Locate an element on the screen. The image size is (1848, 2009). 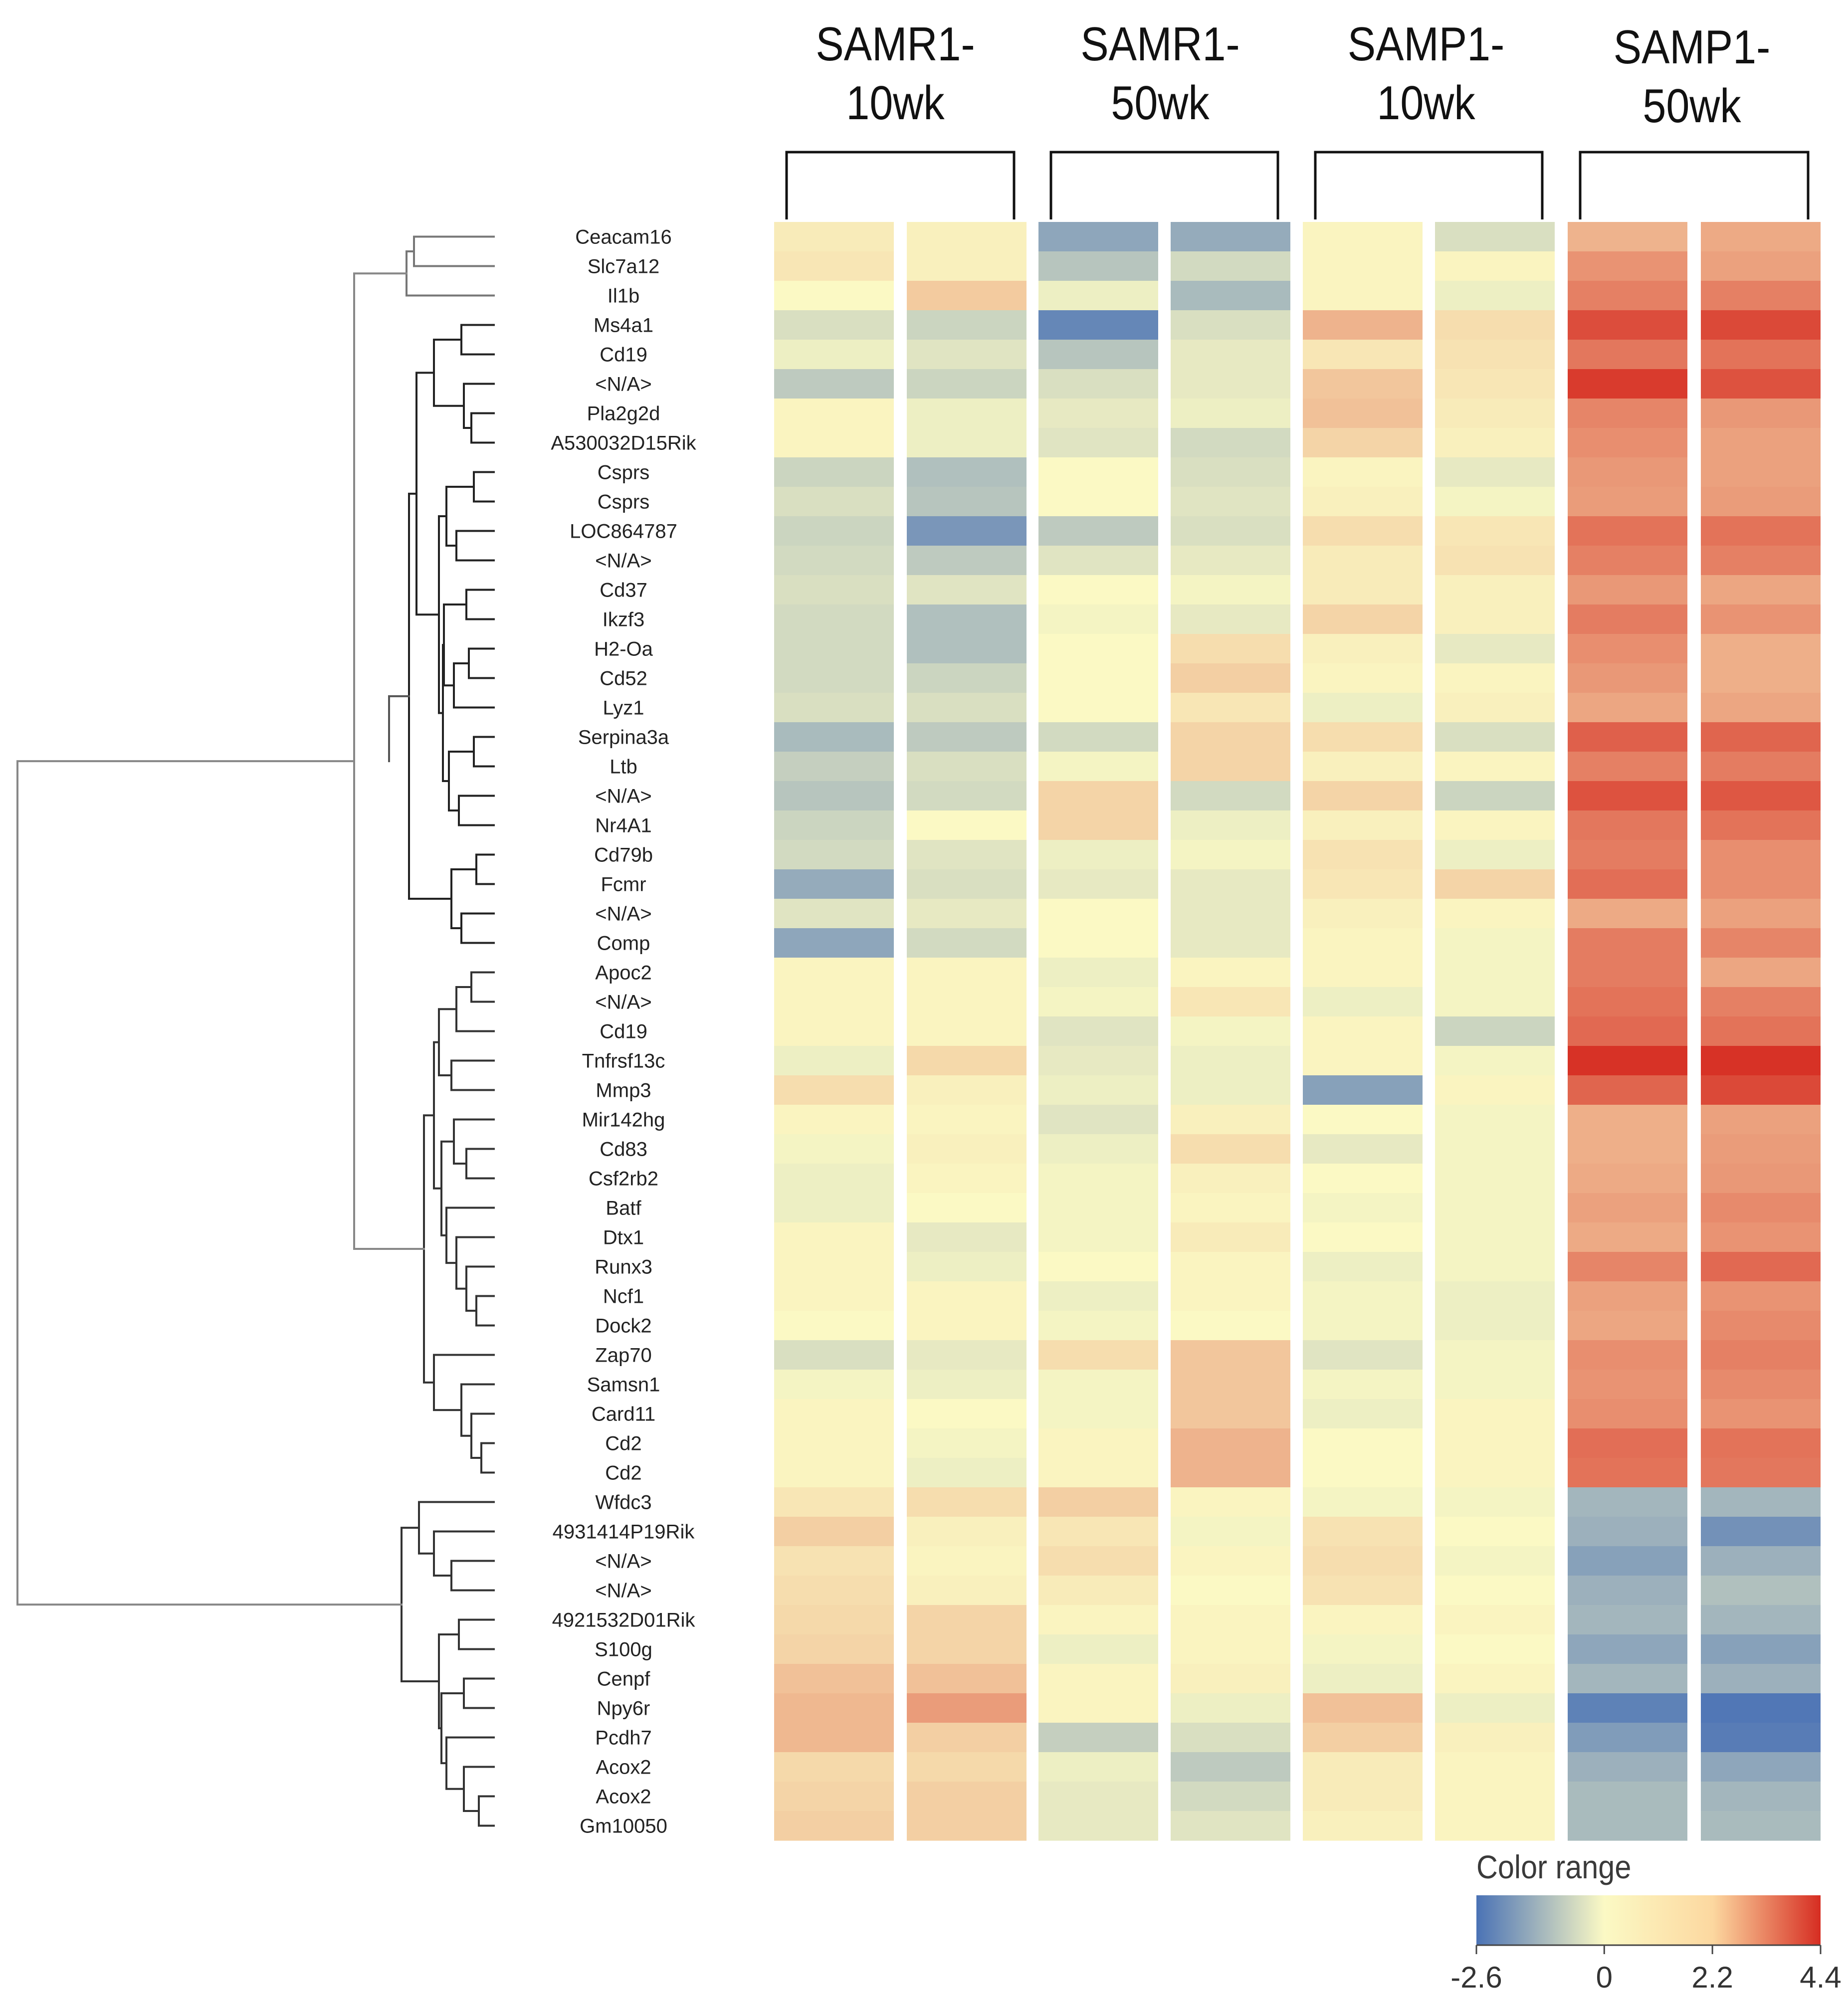
row-label: Cd2 is located at coordinates (623, 1444).